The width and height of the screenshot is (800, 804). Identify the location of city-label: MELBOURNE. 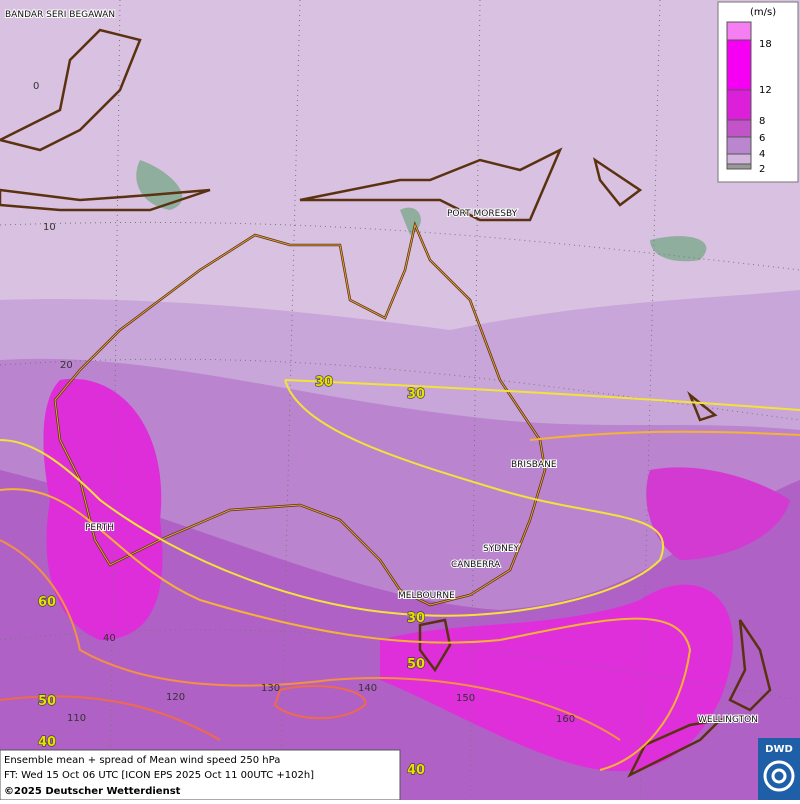
(426, 596).